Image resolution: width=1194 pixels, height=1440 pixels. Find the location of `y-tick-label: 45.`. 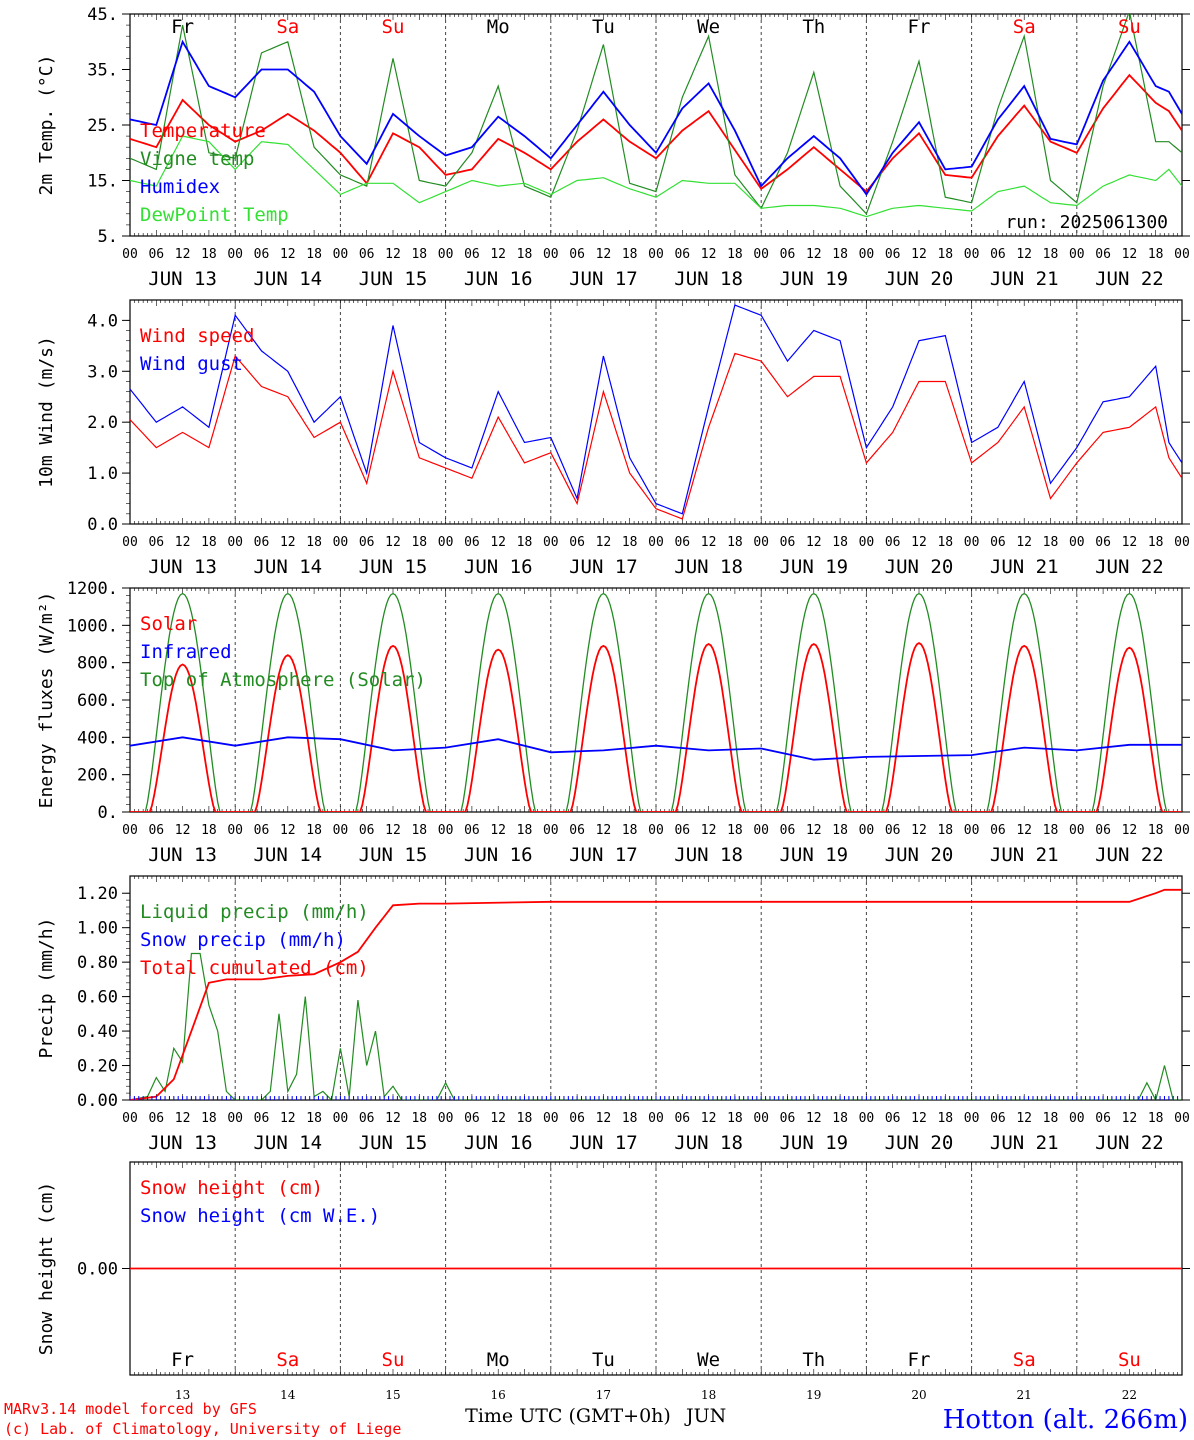

y-tick-label: 45. is located at coordinates (102, 15).